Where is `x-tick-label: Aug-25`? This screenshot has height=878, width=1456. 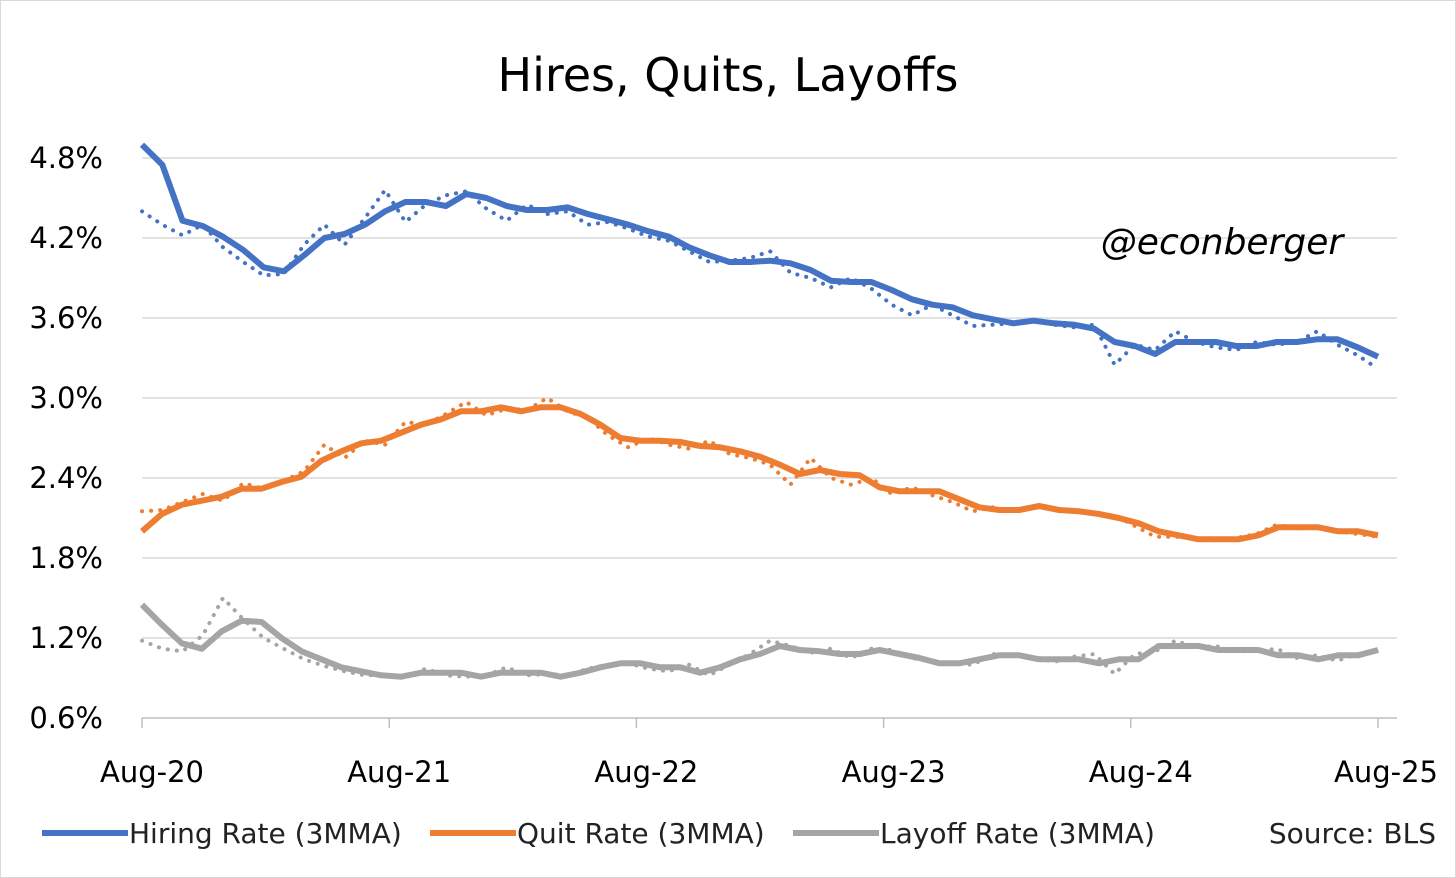 x-tick-label: Aug-25 is located at coordinates (1386, 772).